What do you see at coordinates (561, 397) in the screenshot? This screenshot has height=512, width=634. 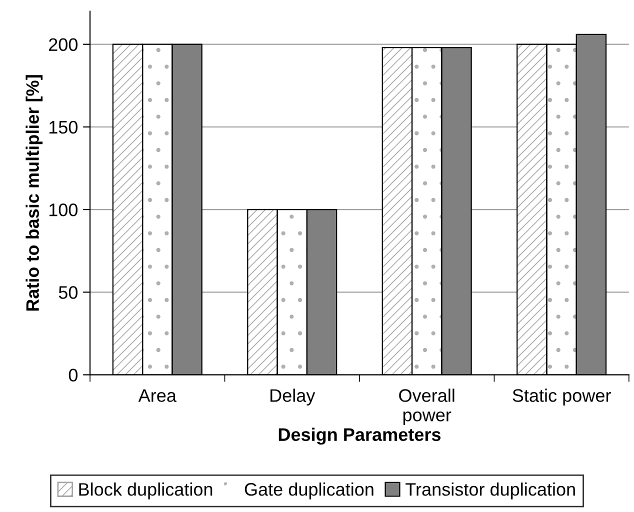 I see `x-tick-label: Static power` at bounding box center [561, 397].